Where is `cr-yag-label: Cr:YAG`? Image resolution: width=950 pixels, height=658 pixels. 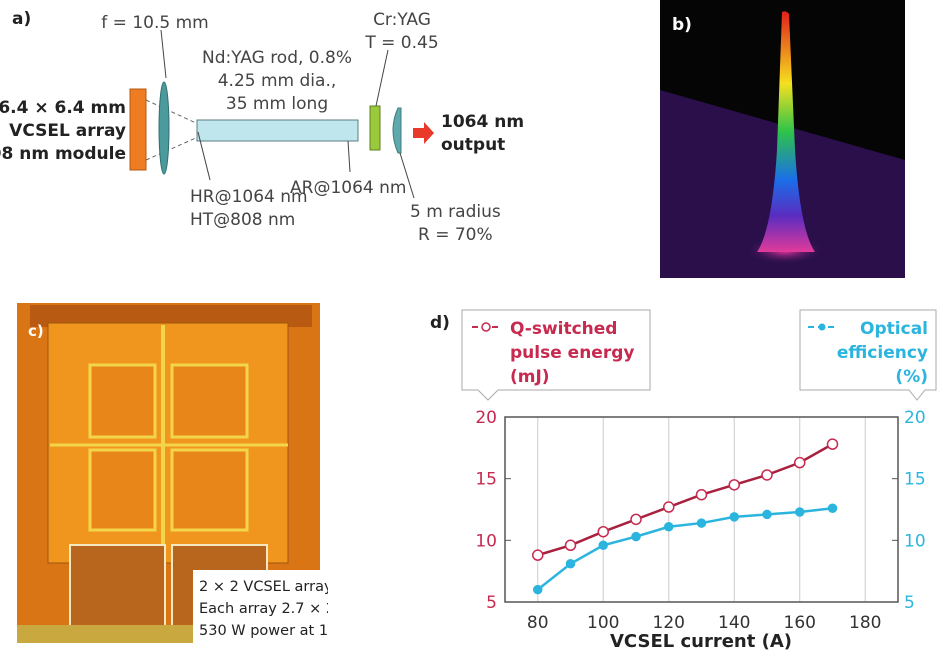 cr-yag-label: Cr:YAG is located at coordinates (402, 20).